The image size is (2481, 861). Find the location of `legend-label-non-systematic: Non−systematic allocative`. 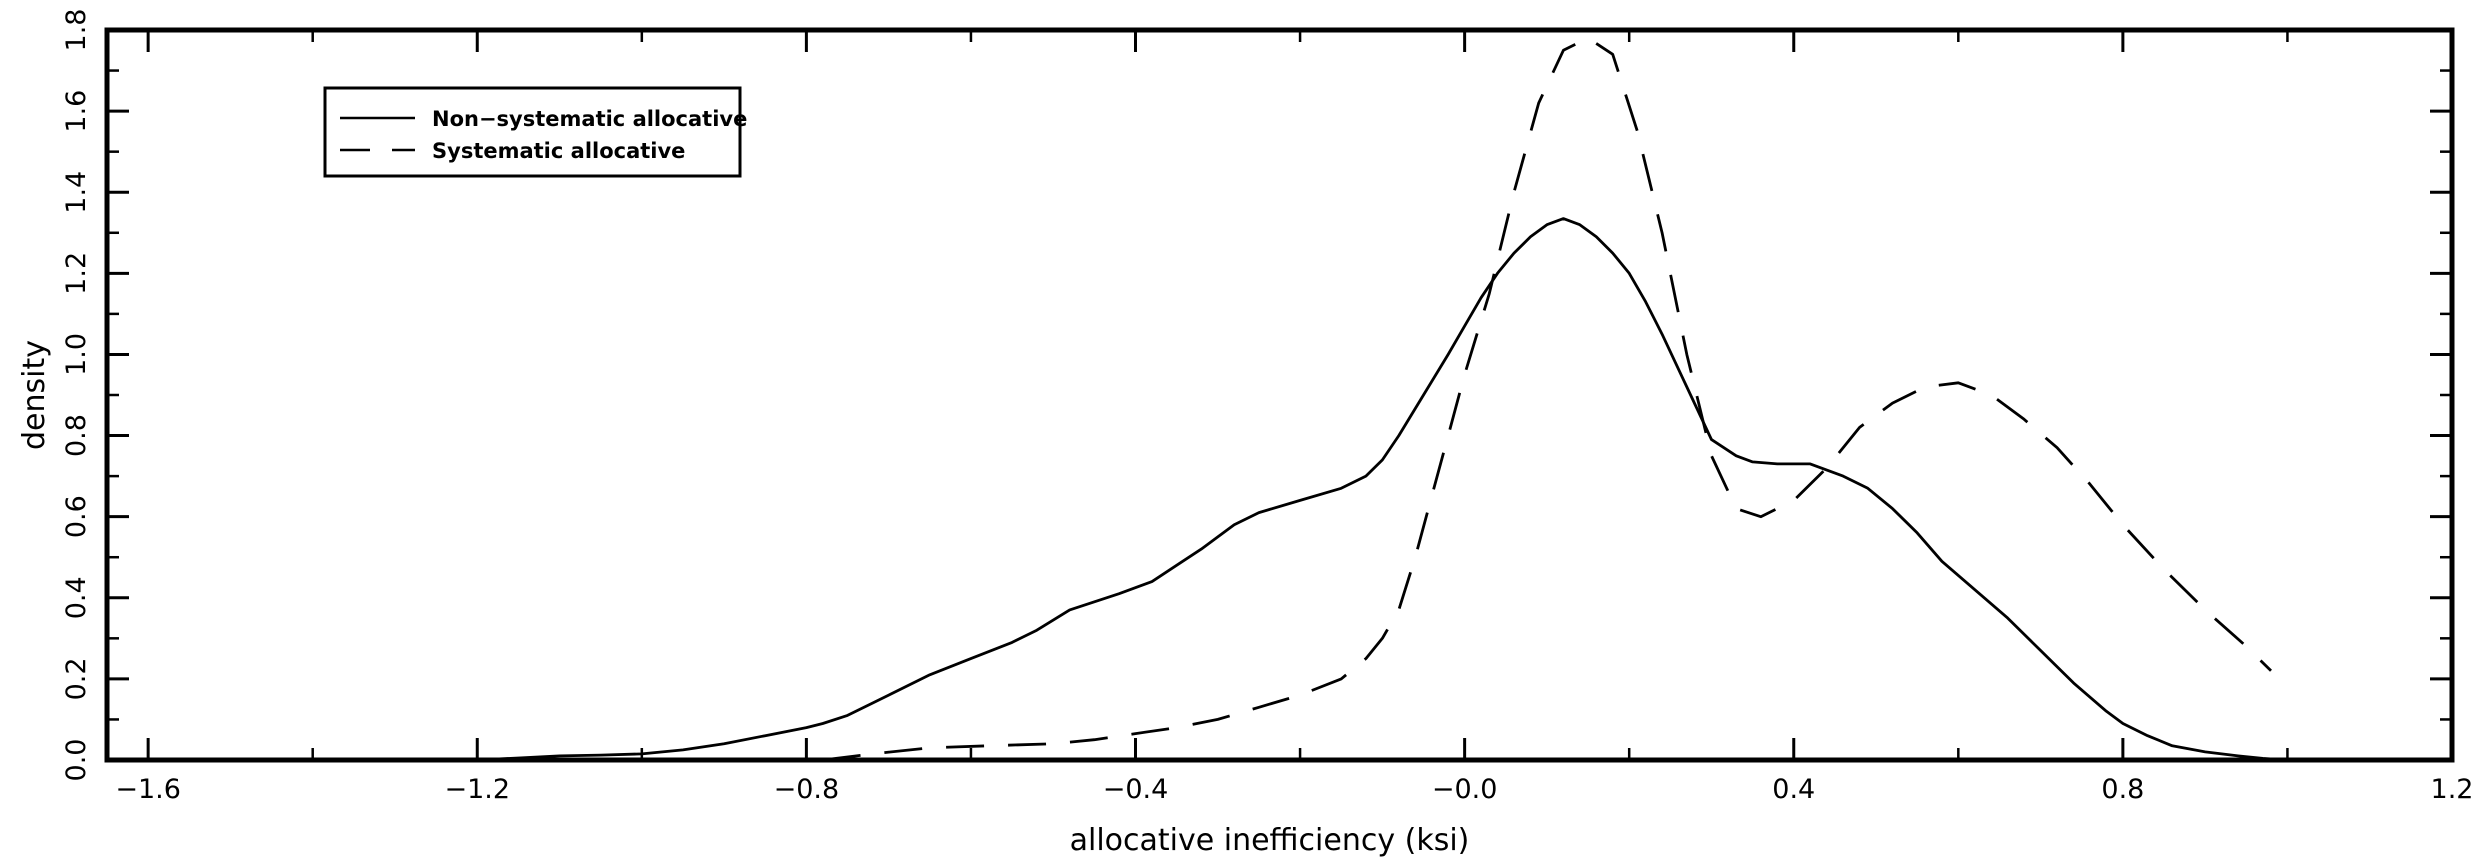

legend-label-non-systematic: Non−systematic allocative is located at coordinates (589, 119).